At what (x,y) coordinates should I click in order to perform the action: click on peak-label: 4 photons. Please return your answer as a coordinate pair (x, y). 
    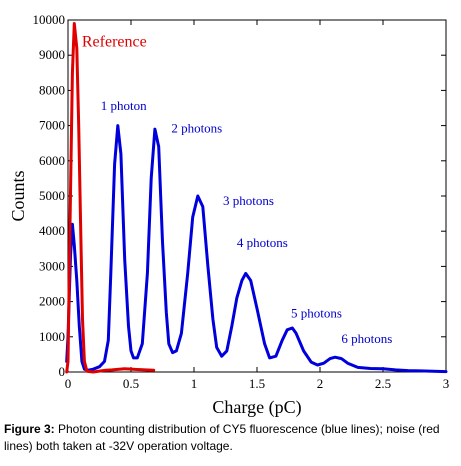
    Looking at the image, I should click on (262, 242).